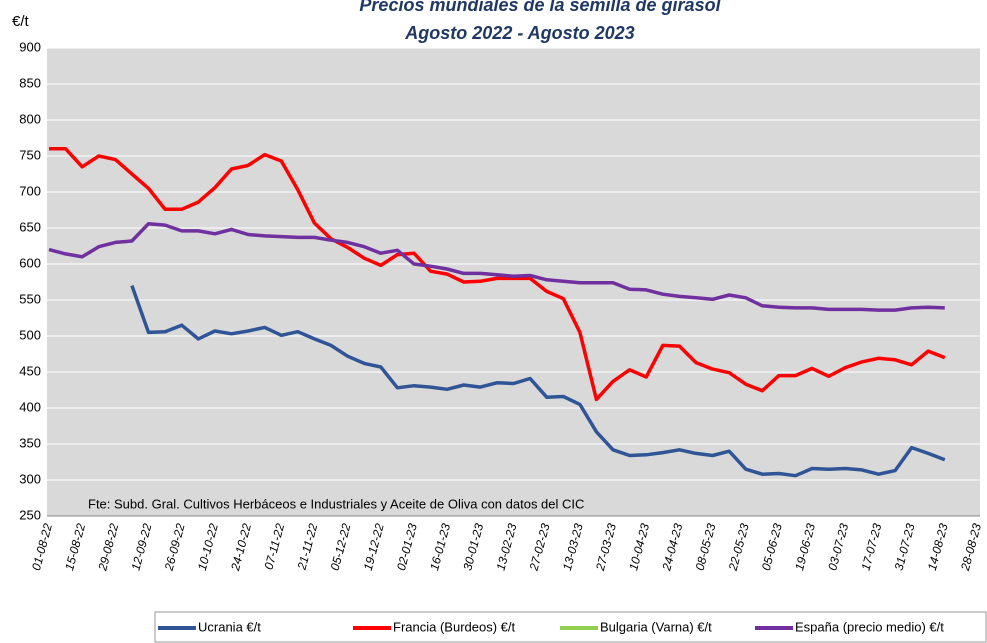 The width and height of the screenshot is (987, 643). What do you see at coordinates (30, 442) in the screenshot?
I see `y-tick-label: 350` at bounding box center [30, 442].